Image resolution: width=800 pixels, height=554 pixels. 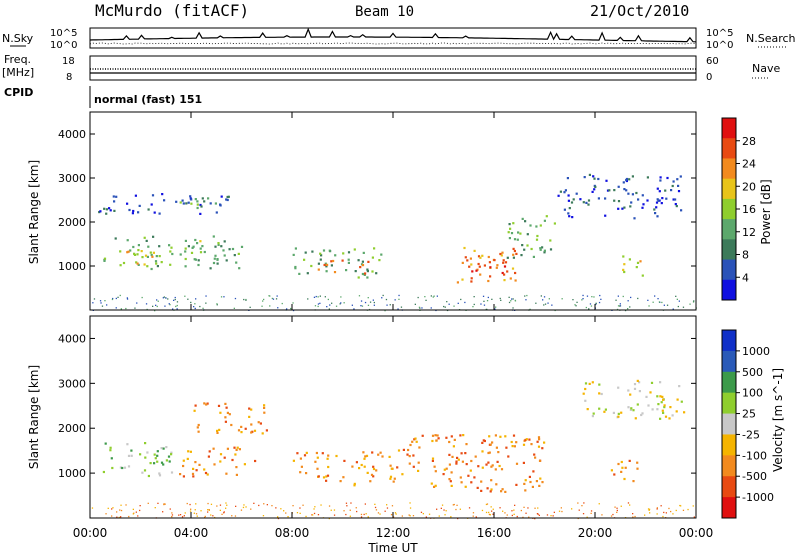 I want to click on colorbar-frame, so click(x=729, y=424).